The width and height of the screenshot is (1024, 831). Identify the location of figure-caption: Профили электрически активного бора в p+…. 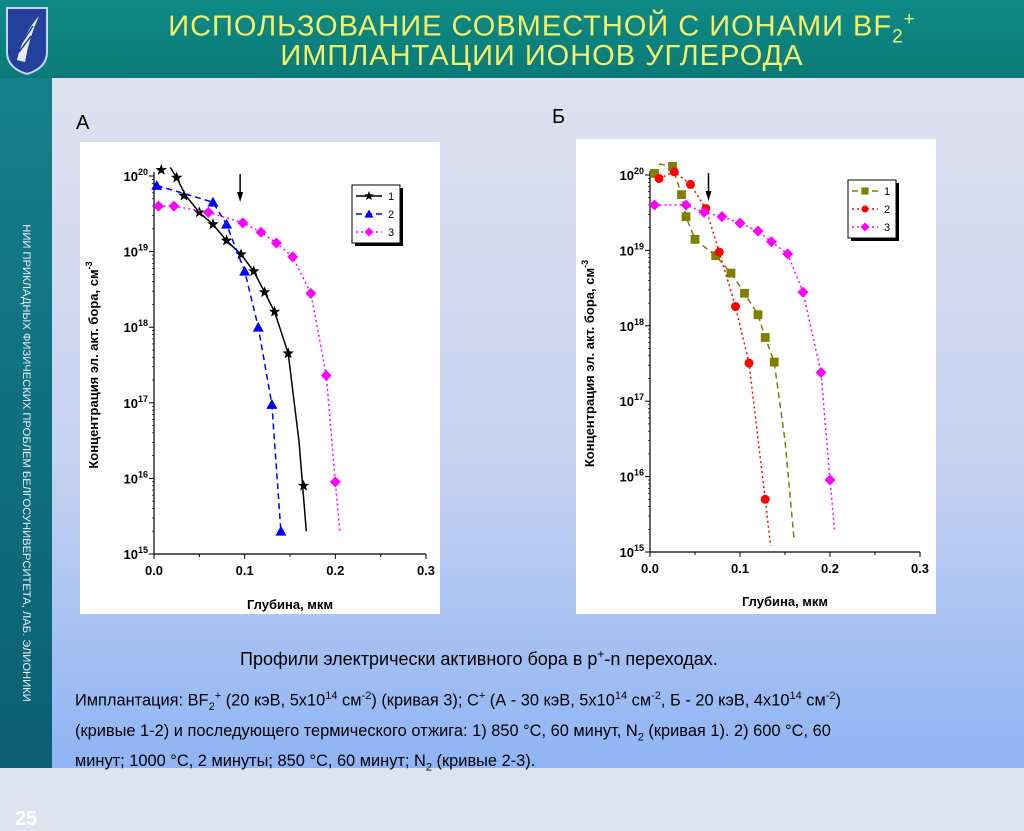
(479, 658).